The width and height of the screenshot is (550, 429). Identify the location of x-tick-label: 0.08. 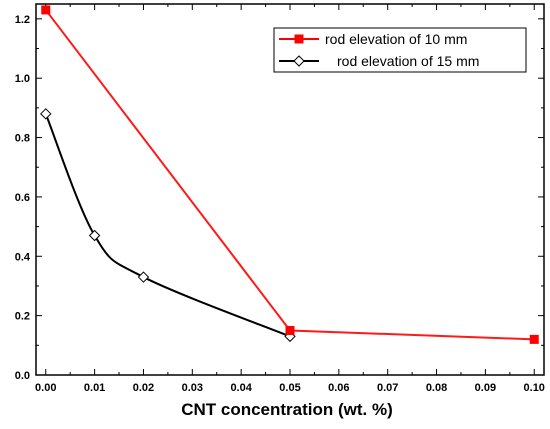
(436, 388).